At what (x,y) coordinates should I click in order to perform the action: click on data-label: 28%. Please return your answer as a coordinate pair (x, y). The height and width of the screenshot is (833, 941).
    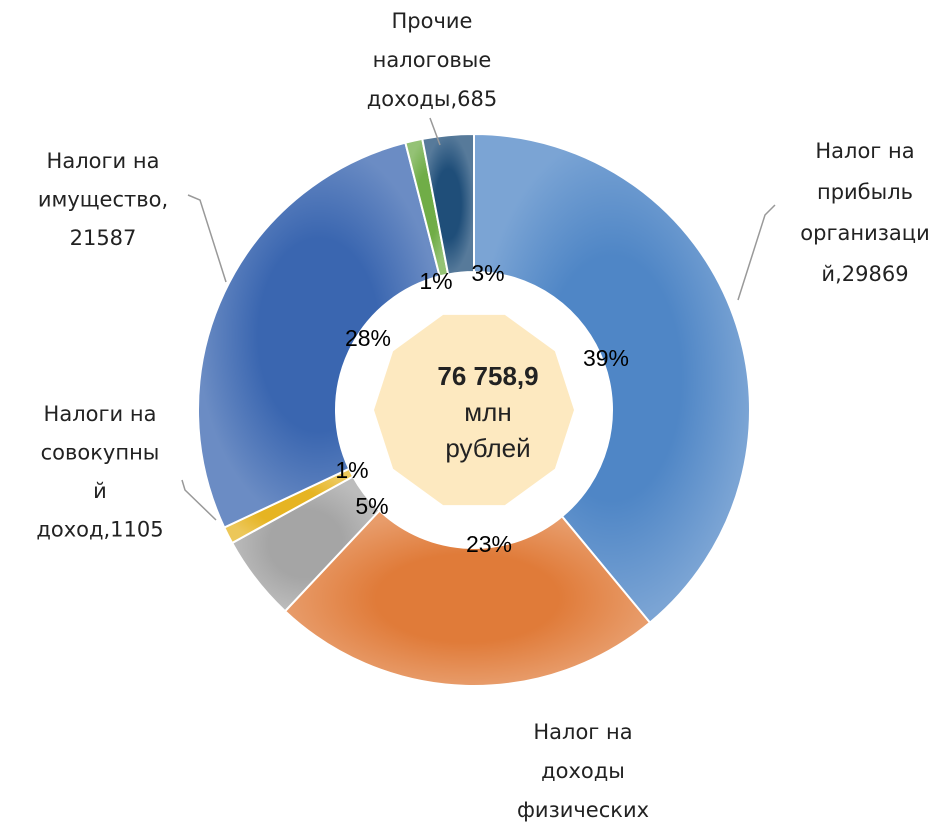
    Looking at the image, I should click on (368, 338).